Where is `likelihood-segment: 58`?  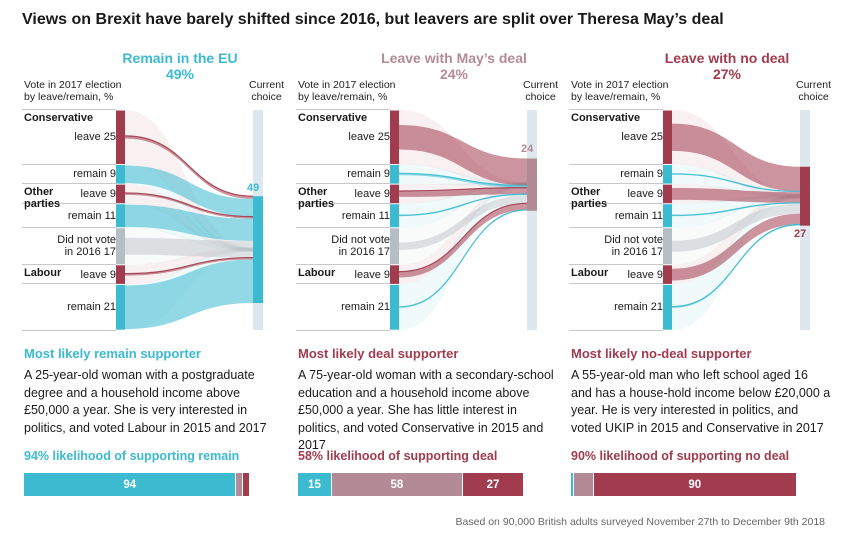
likelihood-segment: 58 is located at coordinates (397, 484).